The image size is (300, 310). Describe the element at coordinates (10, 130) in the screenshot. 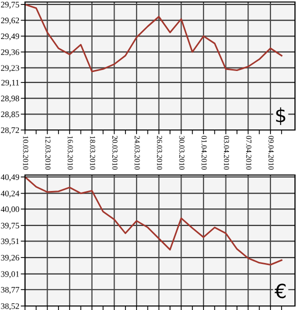

I see `y-tick-label: 28,72` at that location.